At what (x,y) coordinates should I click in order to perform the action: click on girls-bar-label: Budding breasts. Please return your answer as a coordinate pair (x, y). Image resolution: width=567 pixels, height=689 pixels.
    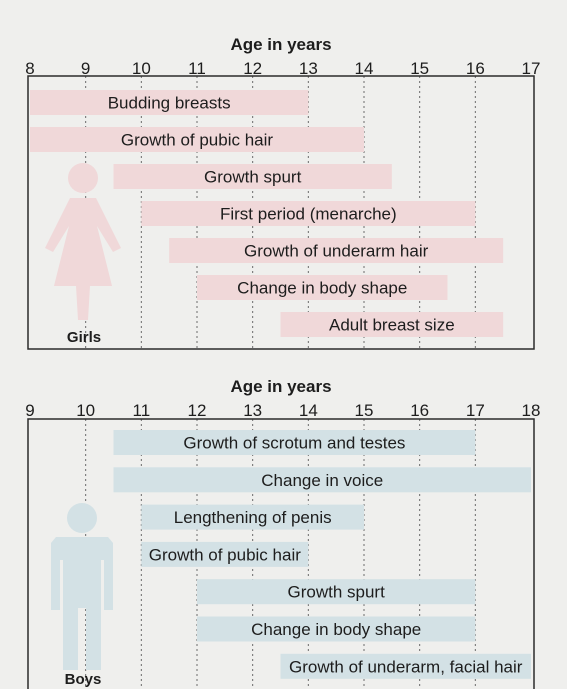
    Looking at the image, I should click on (169, 103).